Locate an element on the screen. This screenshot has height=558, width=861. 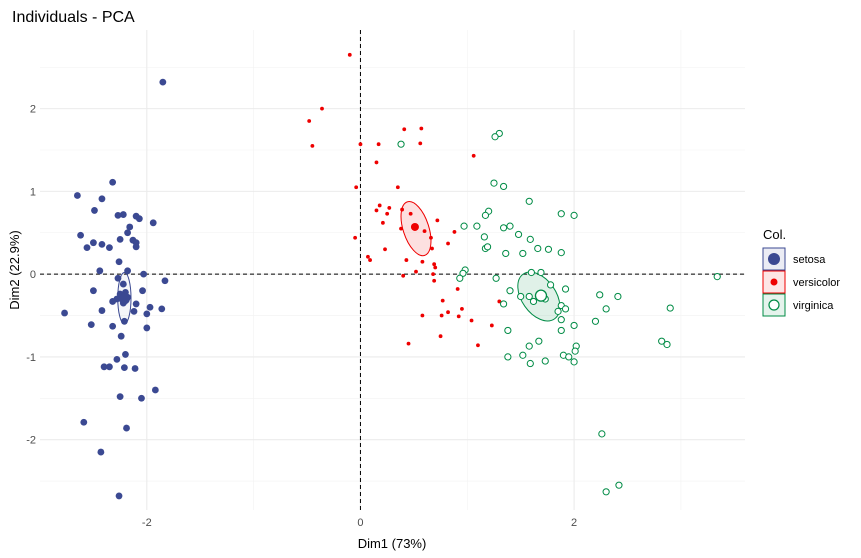
x-tick-label: -2 is located at coordinates (147, 523).